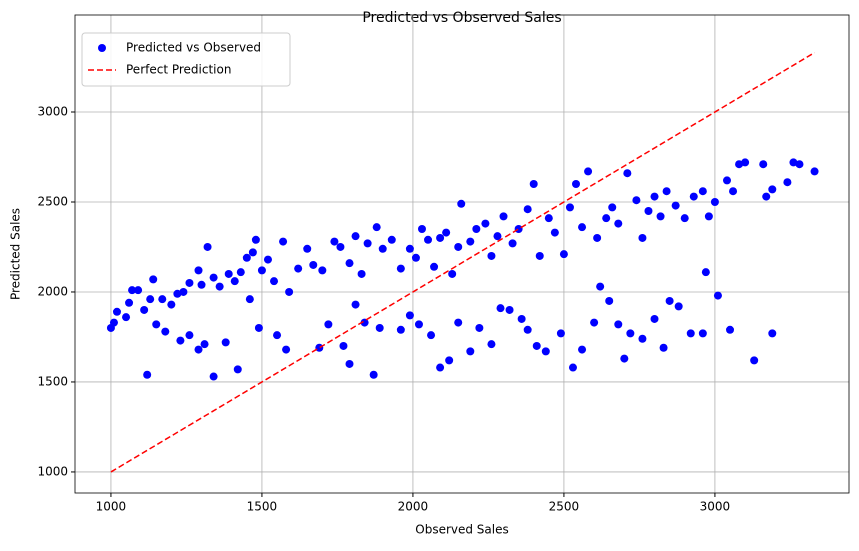  Describe the element at coordinates (461, 18) in the screenshot. I see `chart-title: Predicted vs Observed Sales` at that location.